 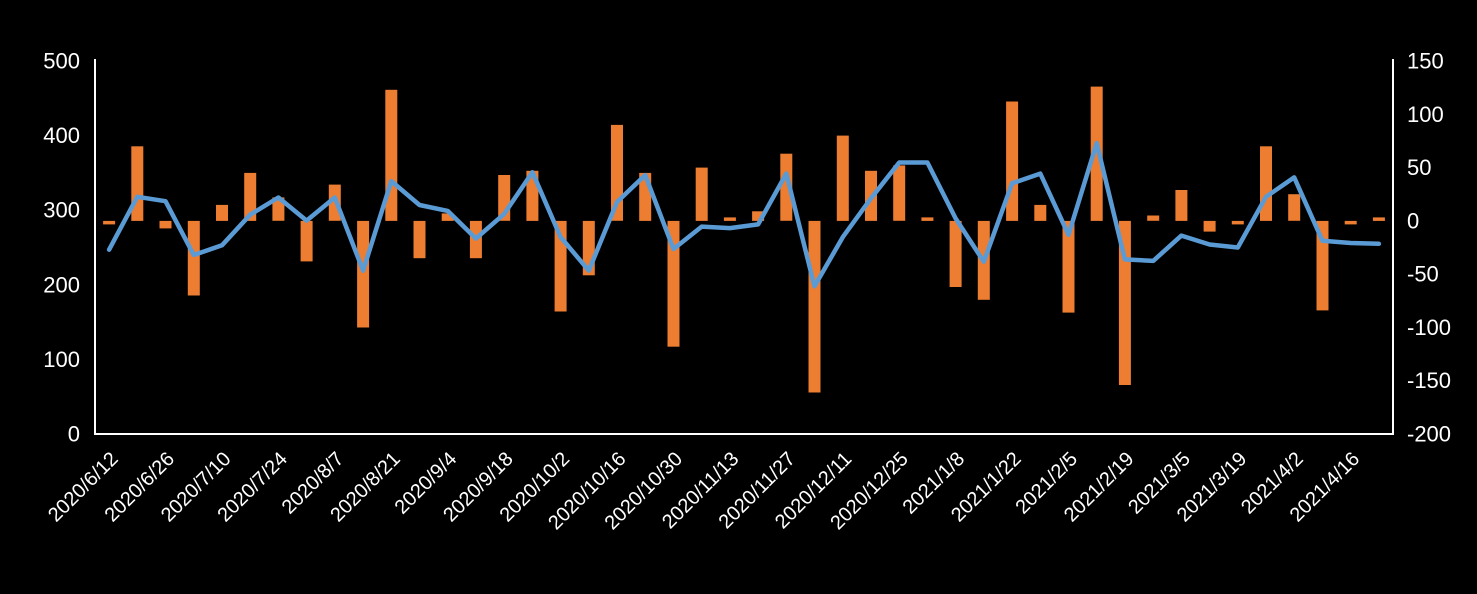 I want to click on right-axis-tick-label: 0, so click(x=1413, y=220).